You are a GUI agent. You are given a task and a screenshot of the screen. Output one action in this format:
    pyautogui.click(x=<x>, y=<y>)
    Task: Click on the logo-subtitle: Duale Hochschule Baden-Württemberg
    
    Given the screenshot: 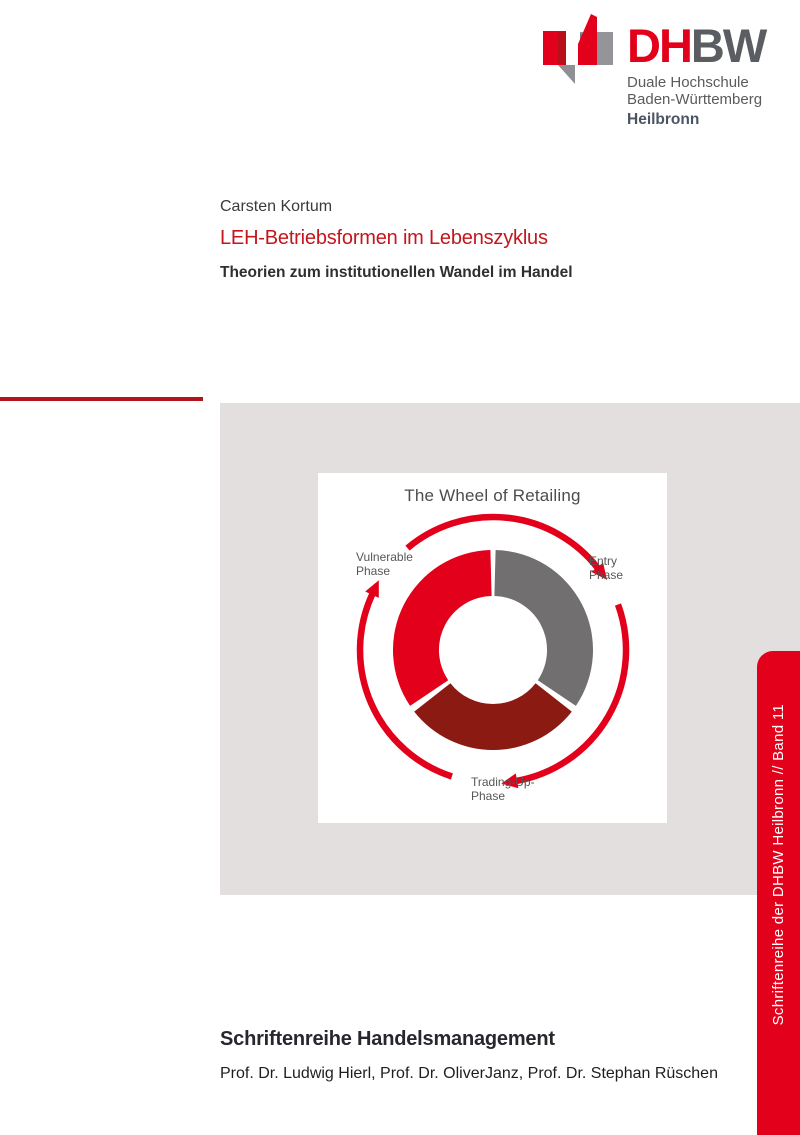 What is the action you would take?
    pyautogui.click(x=696, y=91)
    